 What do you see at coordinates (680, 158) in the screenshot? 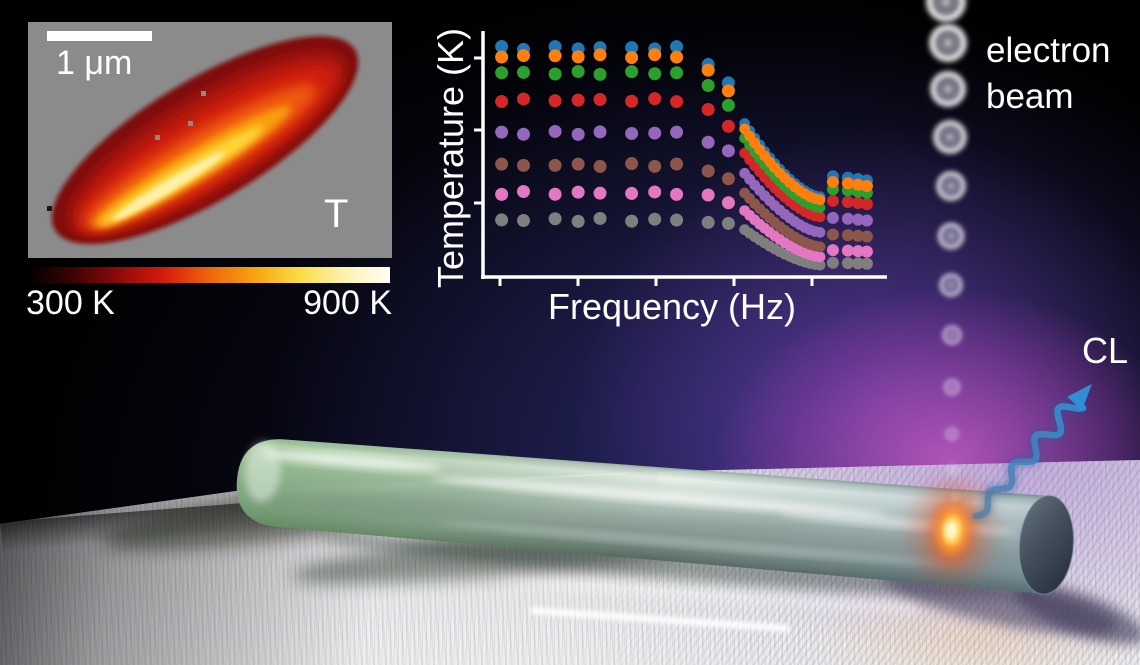
I see `temperature-frequency-chart` at bounding box center [680, 158].